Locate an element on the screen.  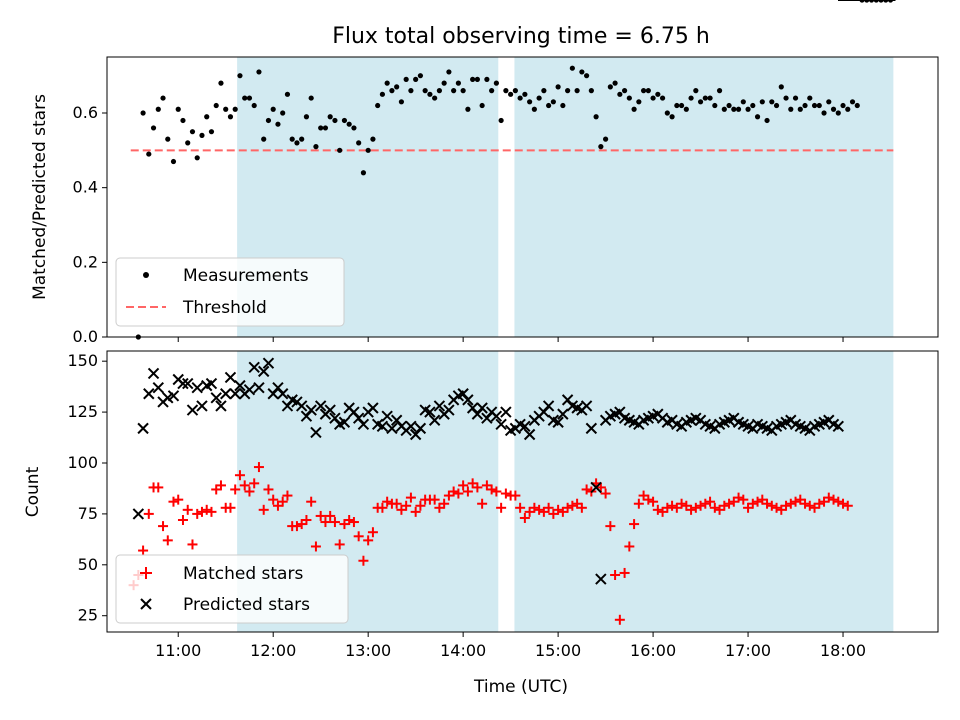
legend-measurements-label: Measurements is located at coordinates (246, 276).